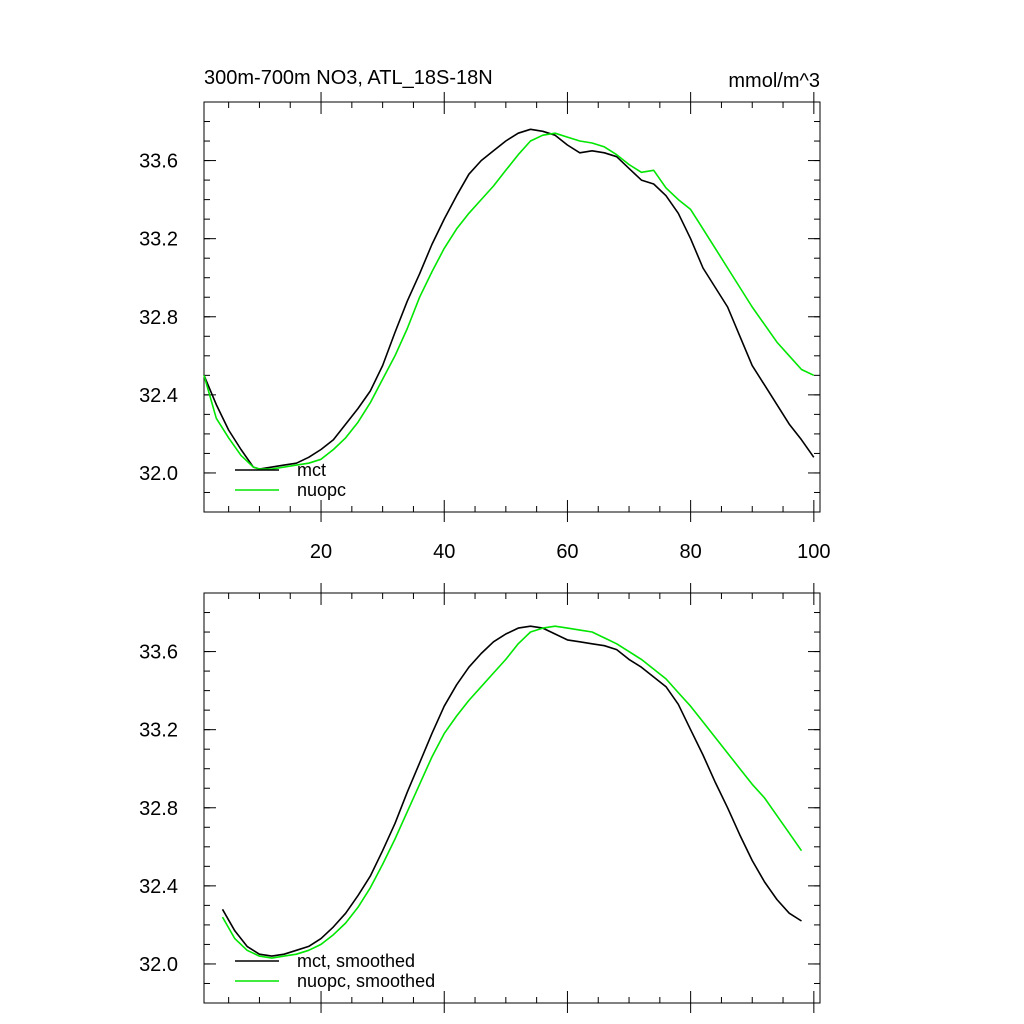 This screenshot has width=1024, height=1024. Describe the element at coordinates (567, 552) in the screenshot. I see `x-tick-label: 60` at that location.